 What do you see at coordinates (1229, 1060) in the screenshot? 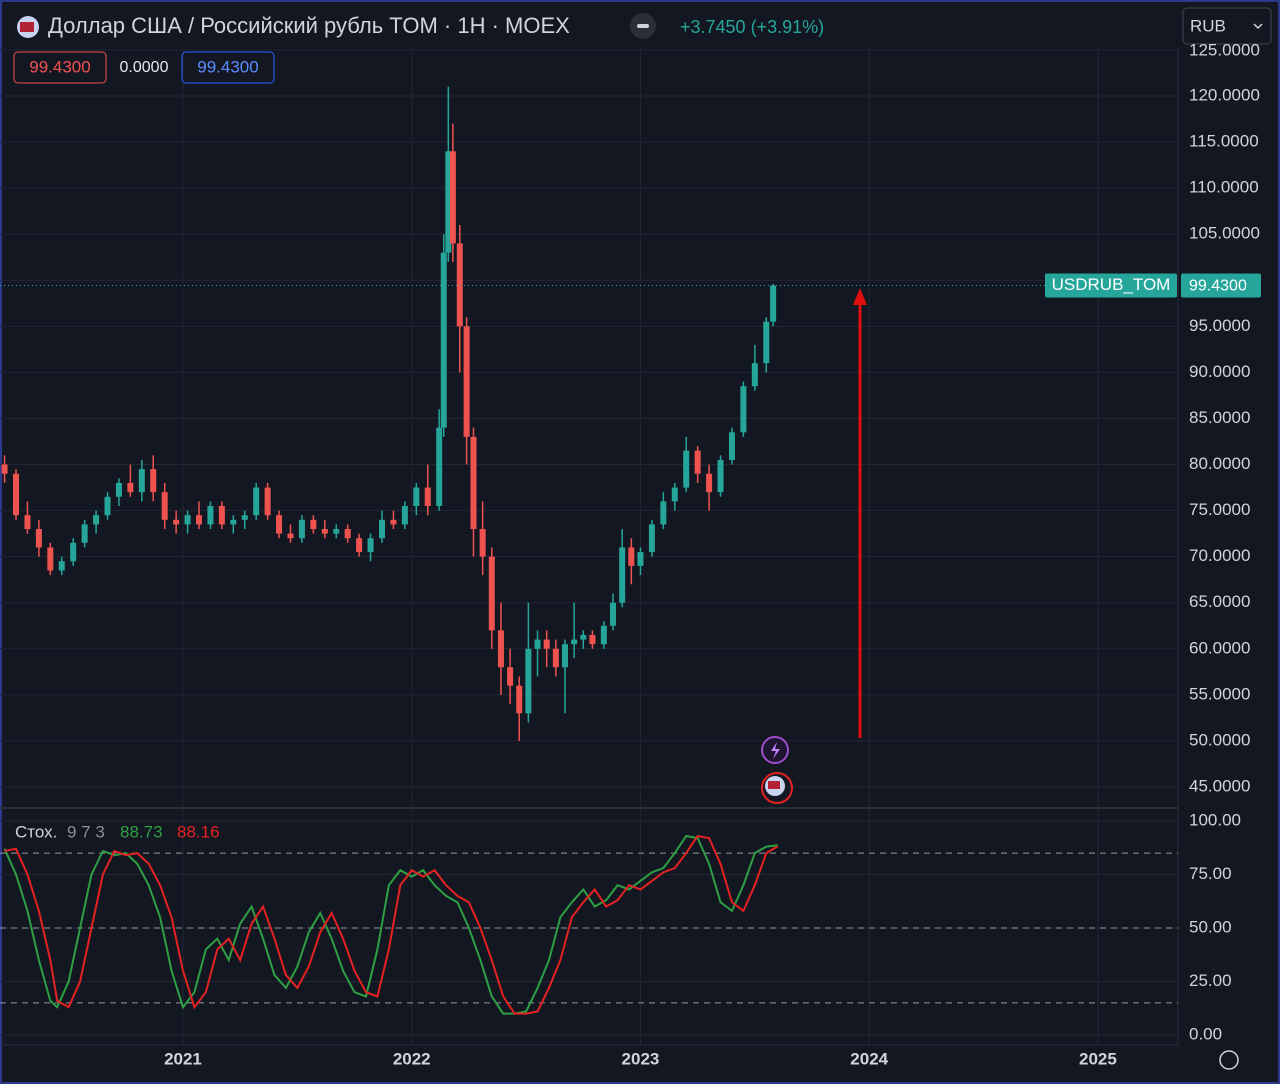
I see `settings-icon` at bounding box center [1229, 1060].